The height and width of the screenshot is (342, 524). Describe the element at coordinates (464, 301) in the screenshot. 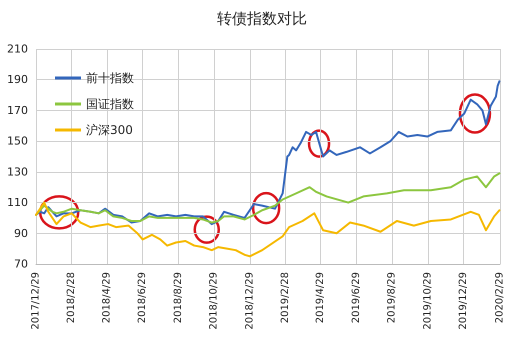

I see `x-tick-label: 2019/12/29` at that location.